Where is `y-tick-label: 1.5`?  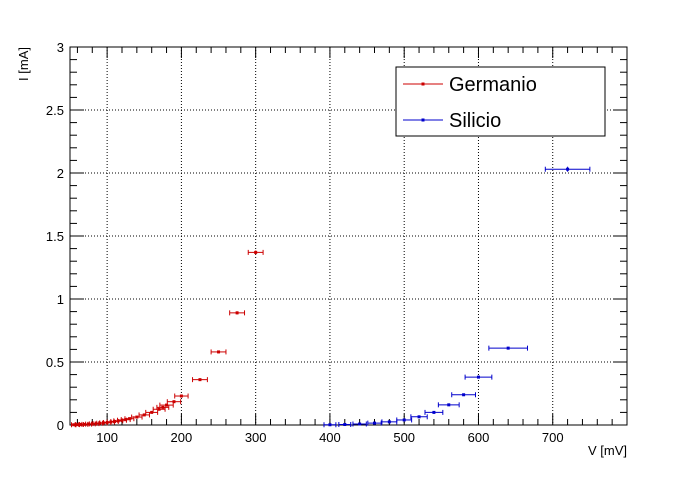
y-tick-label: 1.5 is located at coordinates (55, 236).